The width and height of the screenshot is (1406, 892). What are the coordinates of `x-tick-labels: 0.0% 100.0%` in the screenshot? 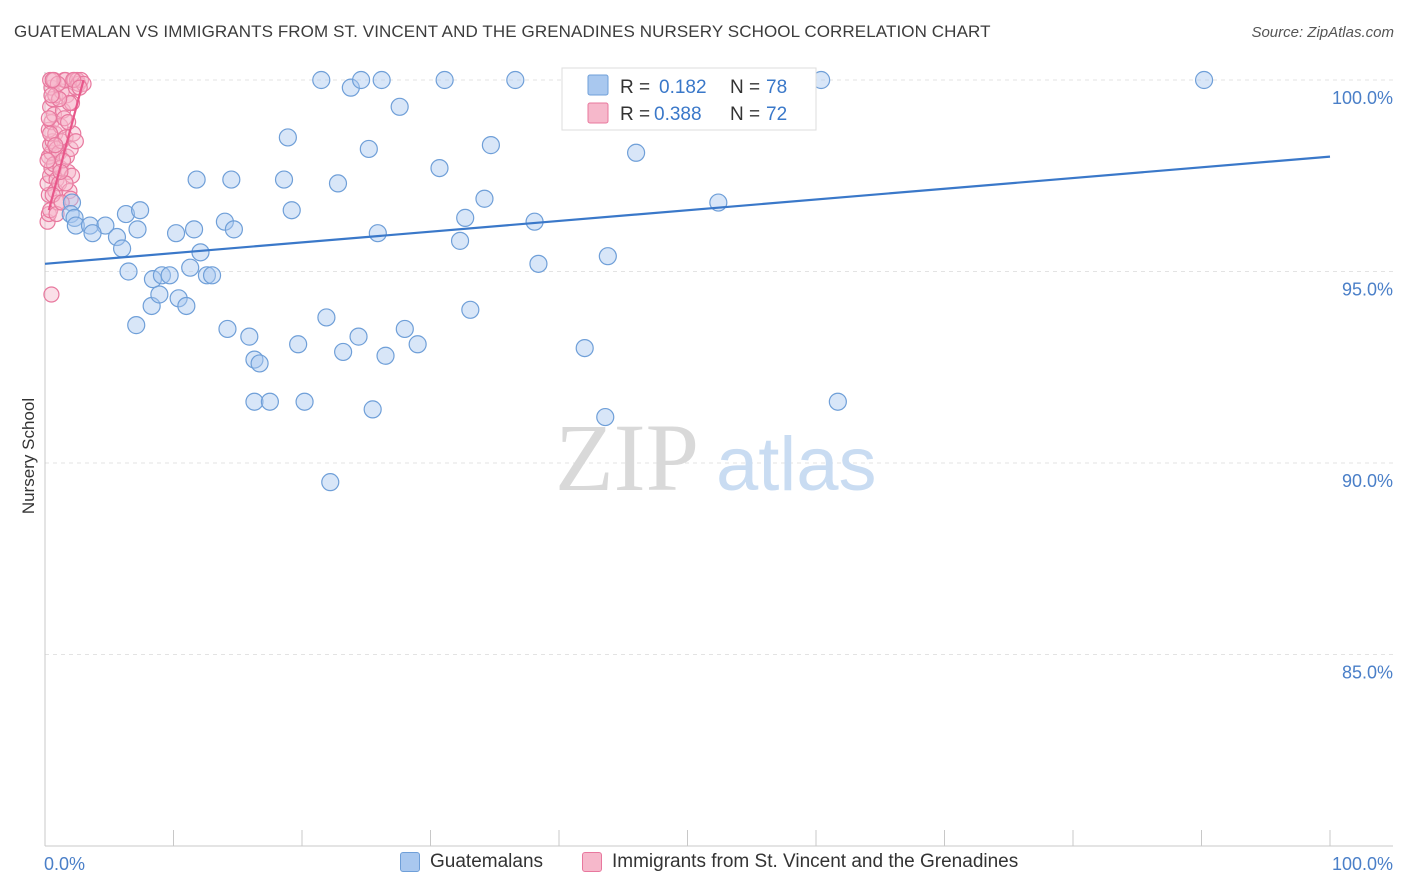 It's located at (718, 864).